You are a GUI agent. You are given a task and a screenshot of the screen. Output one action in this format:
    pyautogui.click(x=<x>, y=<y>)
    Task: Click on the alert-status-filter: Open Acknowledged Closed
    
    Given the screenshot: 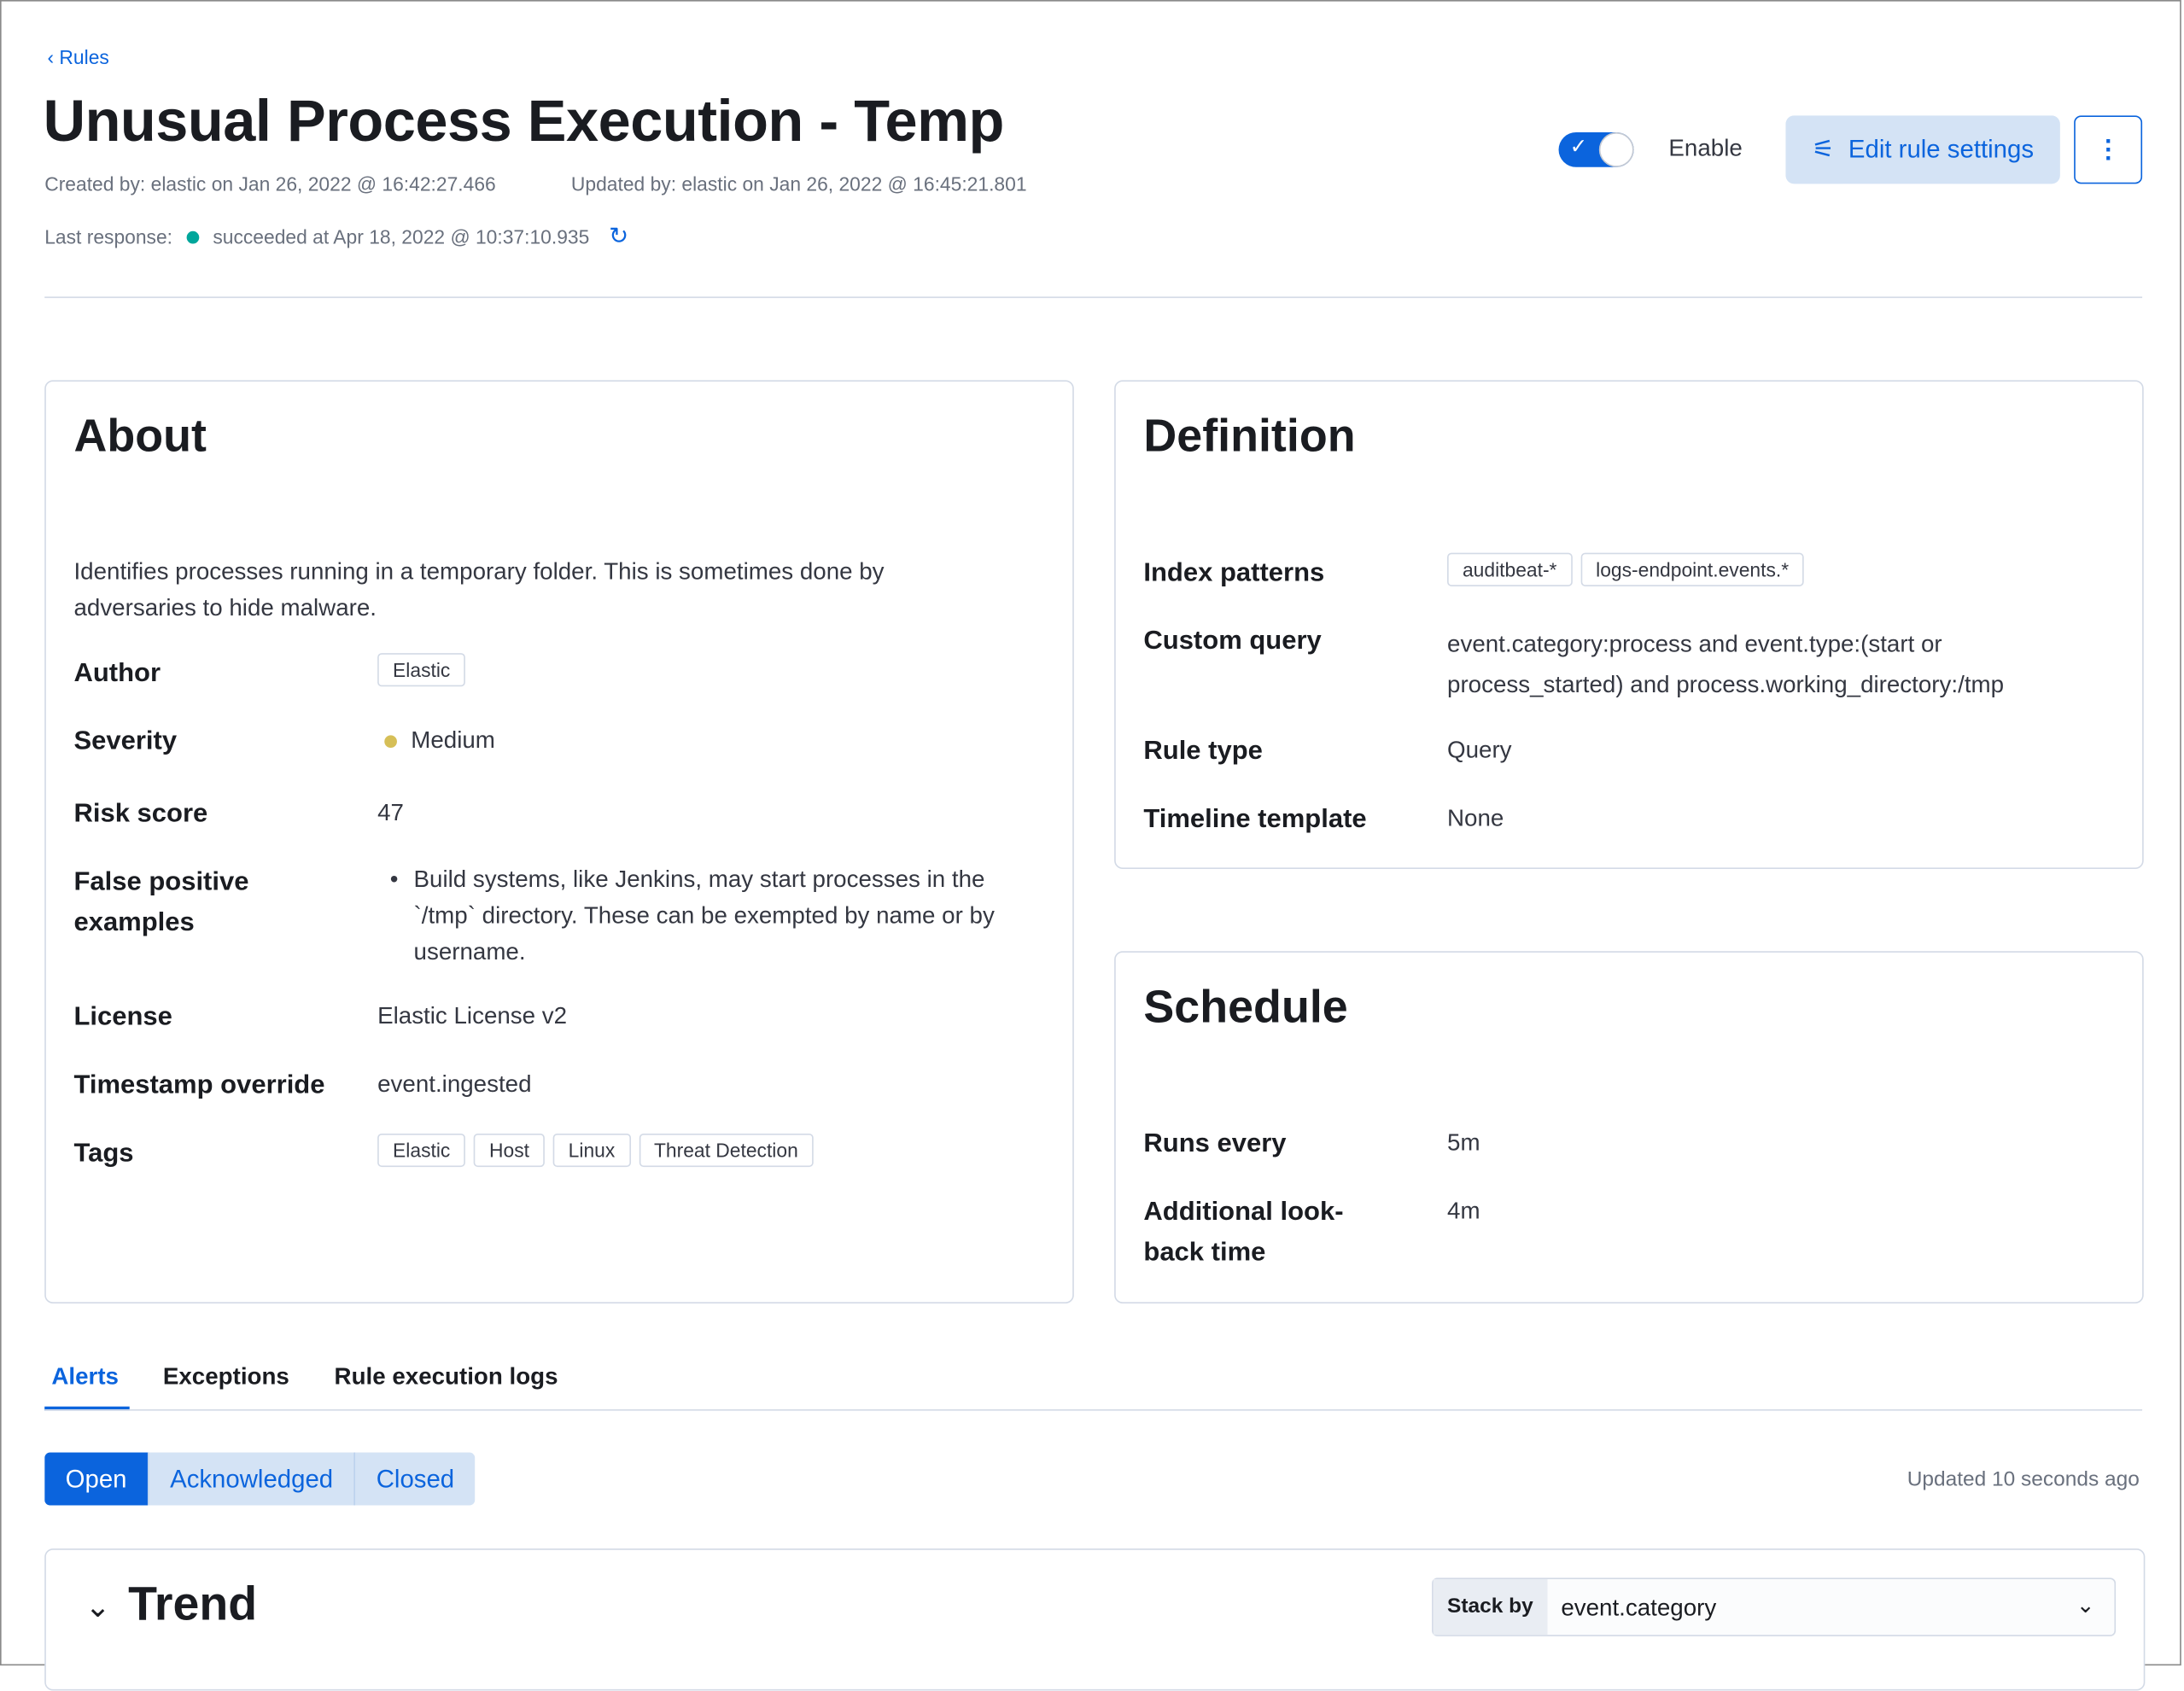 What is the action you would take?
    pyautogui.click(x=260, y=1479)
    